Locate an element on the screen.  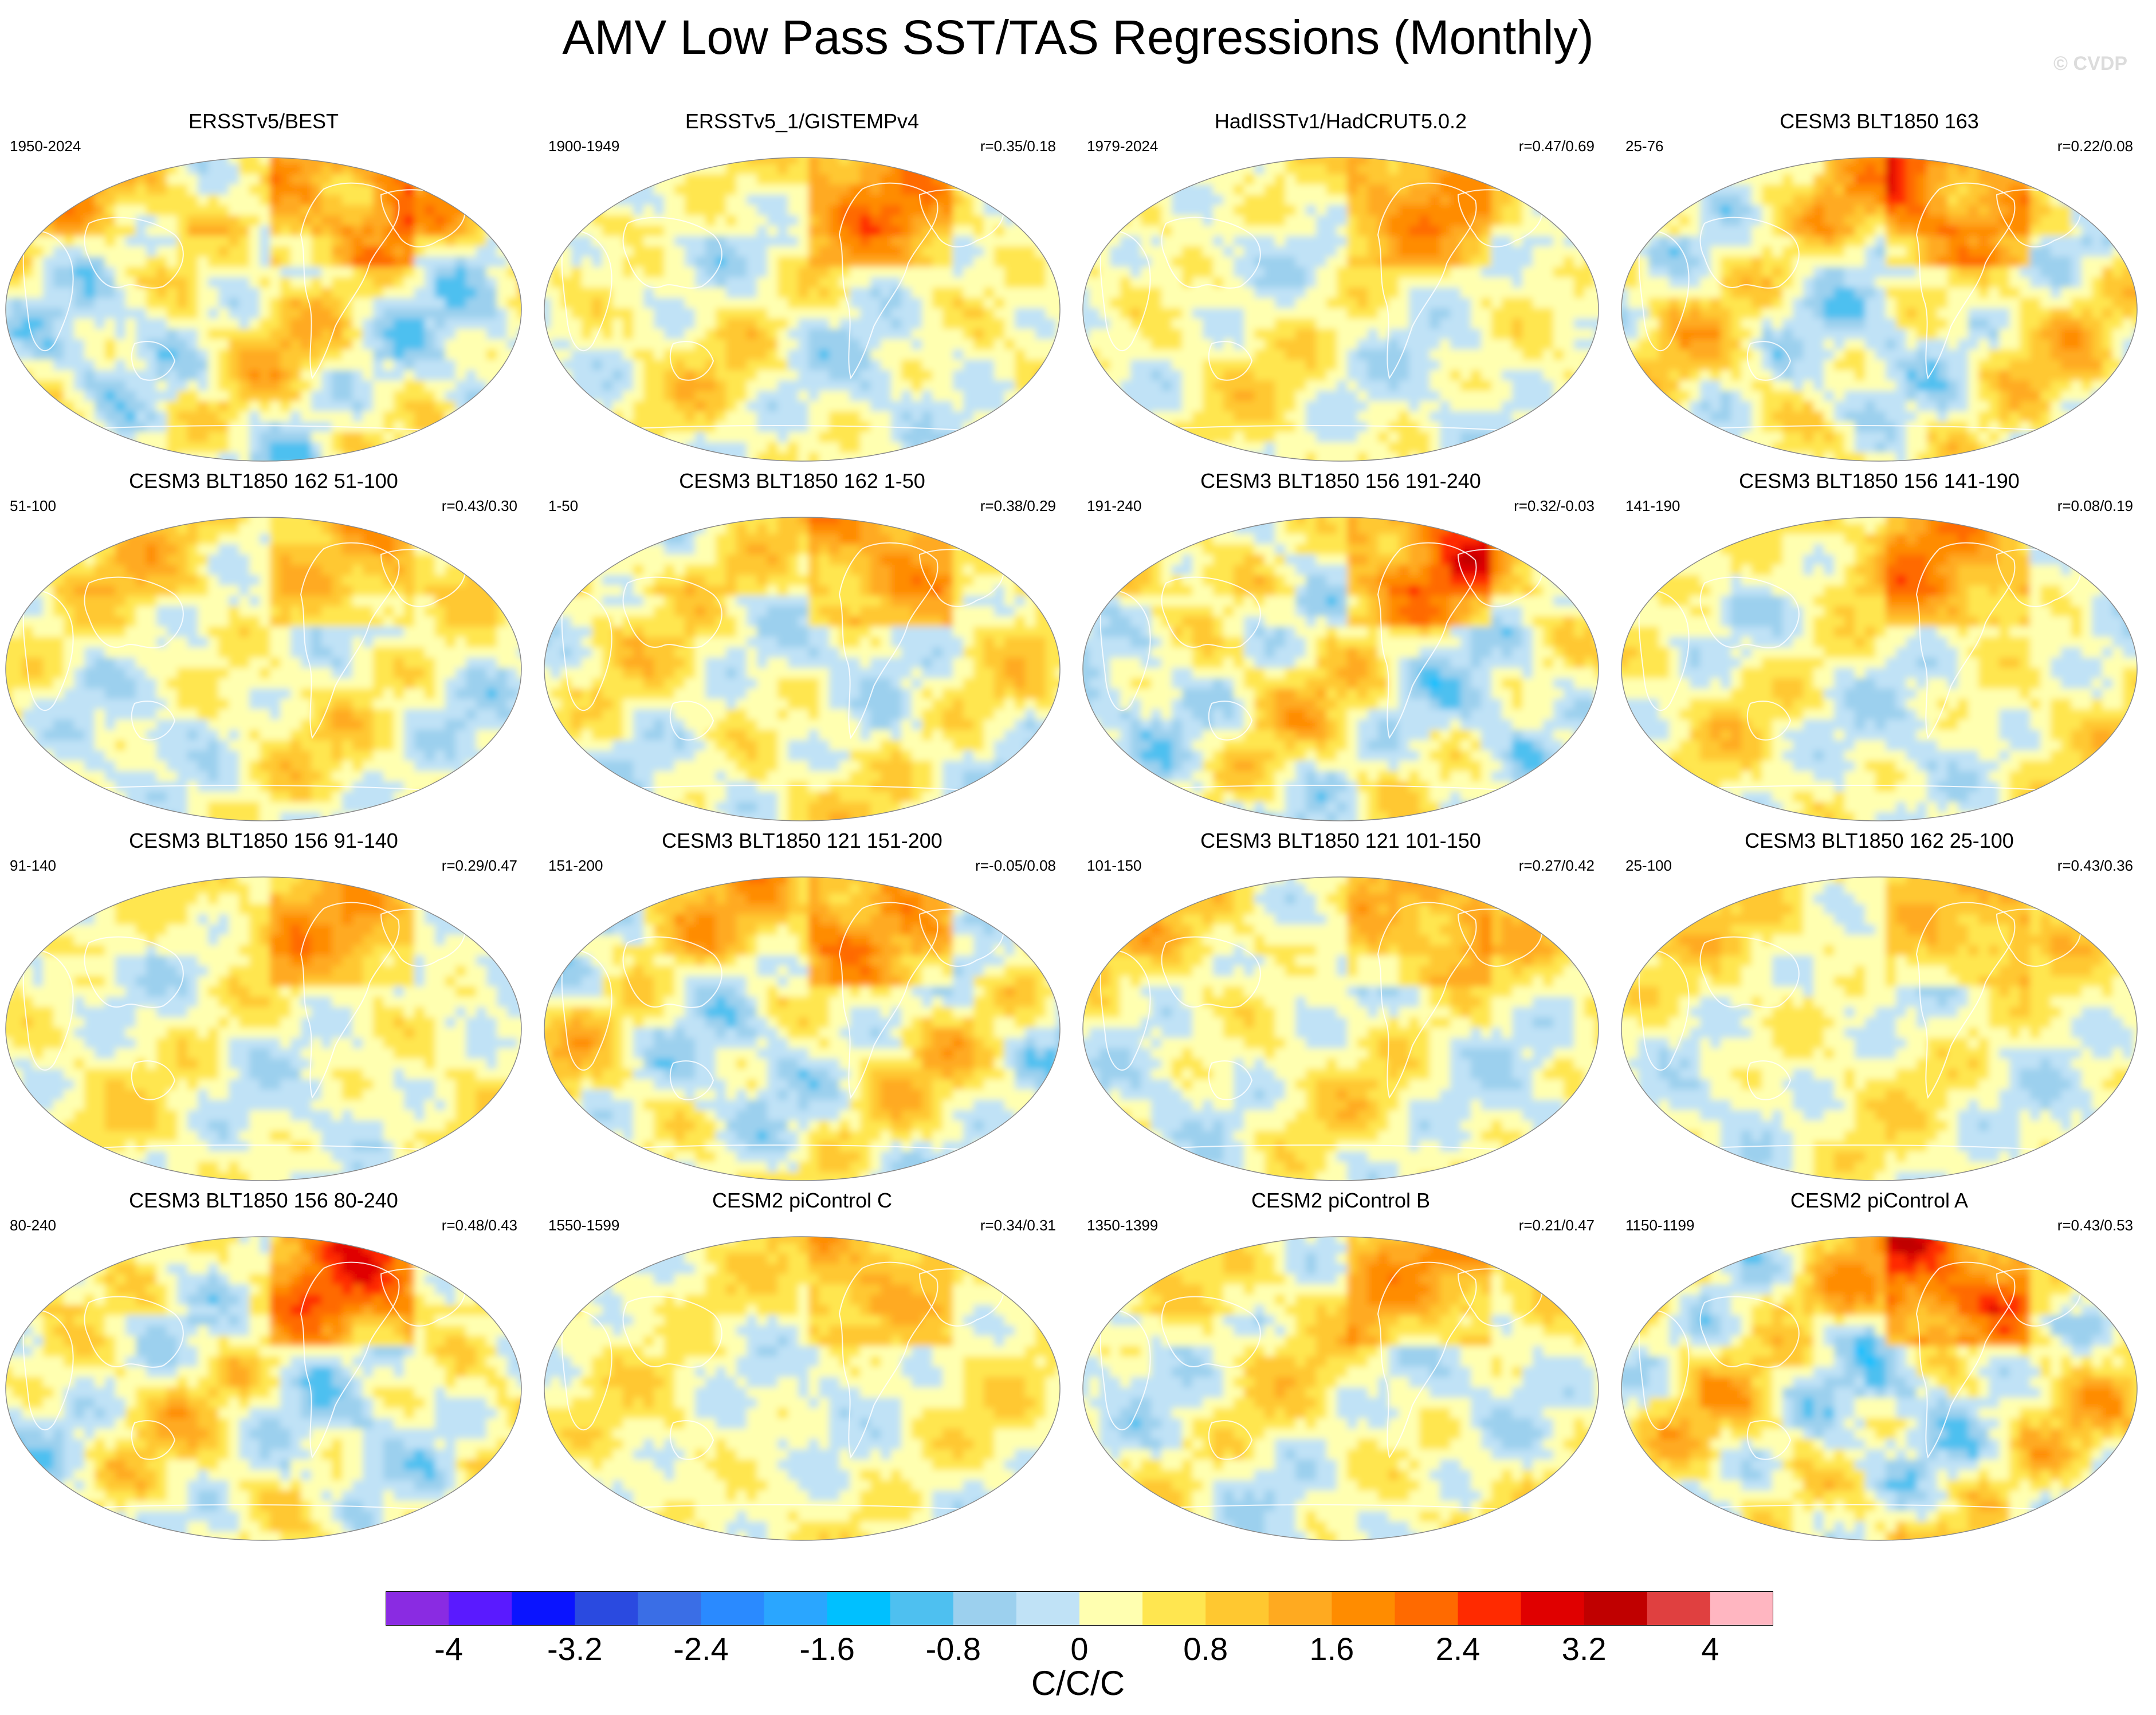
panel-correlation: r=0.21/0.47 is located at coordinates (1557, 1225).